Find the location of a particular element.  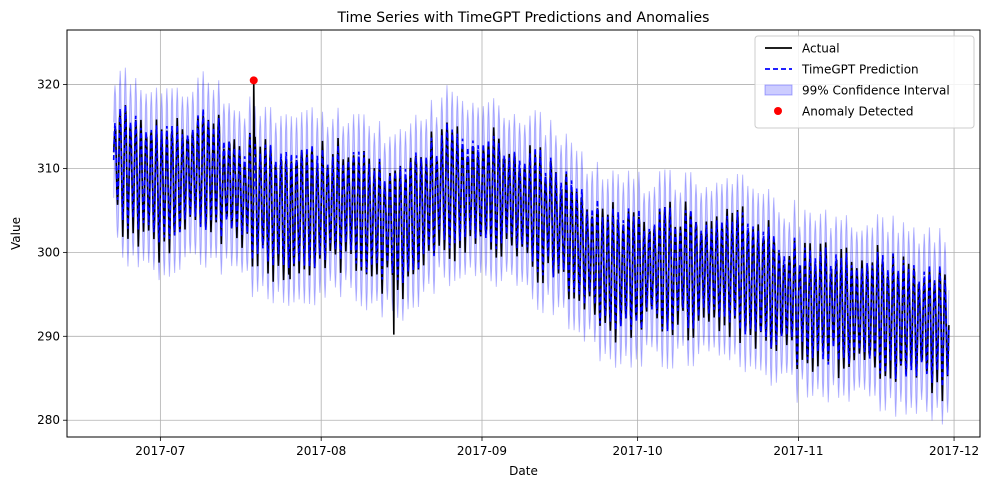

x-tick-label: 2017-09 is located at coordinates (482, 451).